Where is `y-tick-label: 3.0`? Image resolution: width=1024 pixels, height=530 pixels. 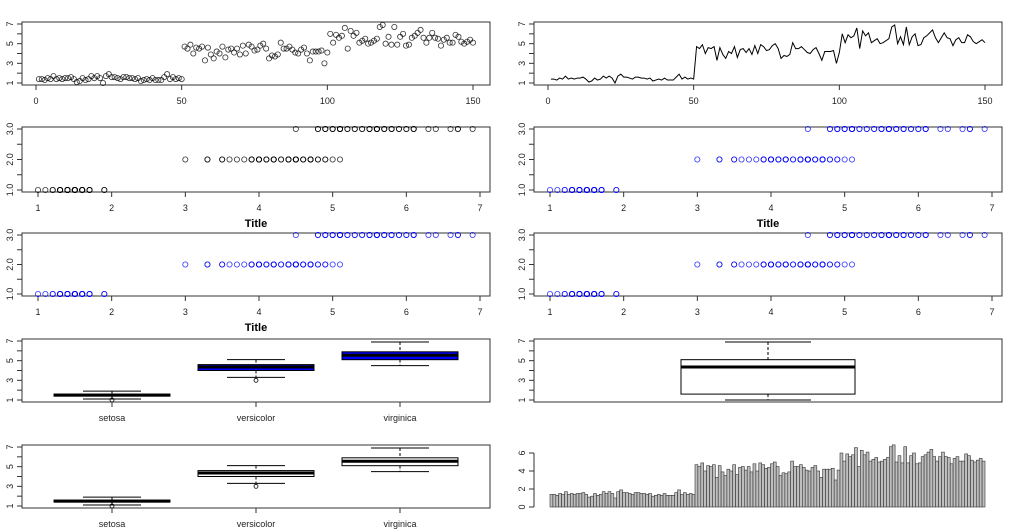
y-tick-label: 3.0 is located at coordinates (522, 129).